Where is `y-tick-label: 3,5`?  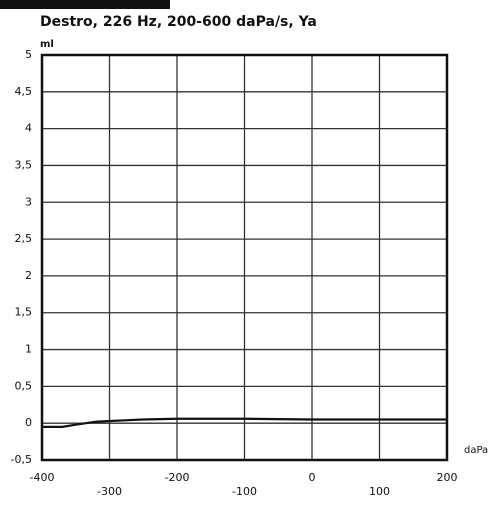
y-tick-label: 3,5 is located at coordinates (24, 164).